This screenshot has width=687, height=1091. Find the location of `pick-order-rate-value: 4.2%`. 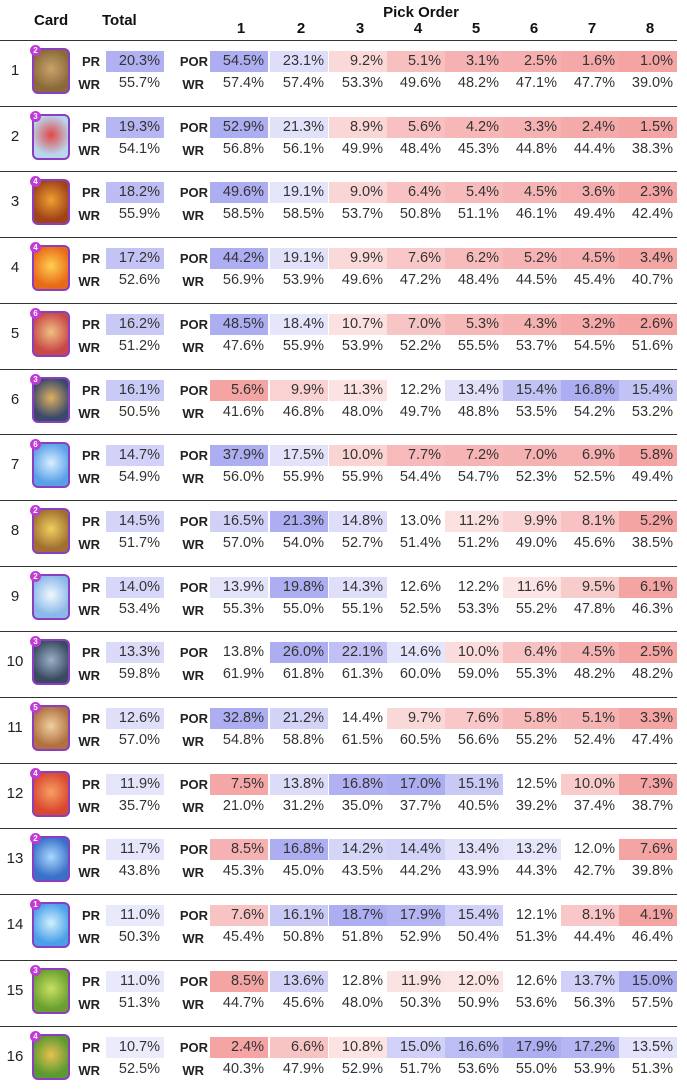

pick-order-rate-value: 4.2% is located at coordinates (474, 127).